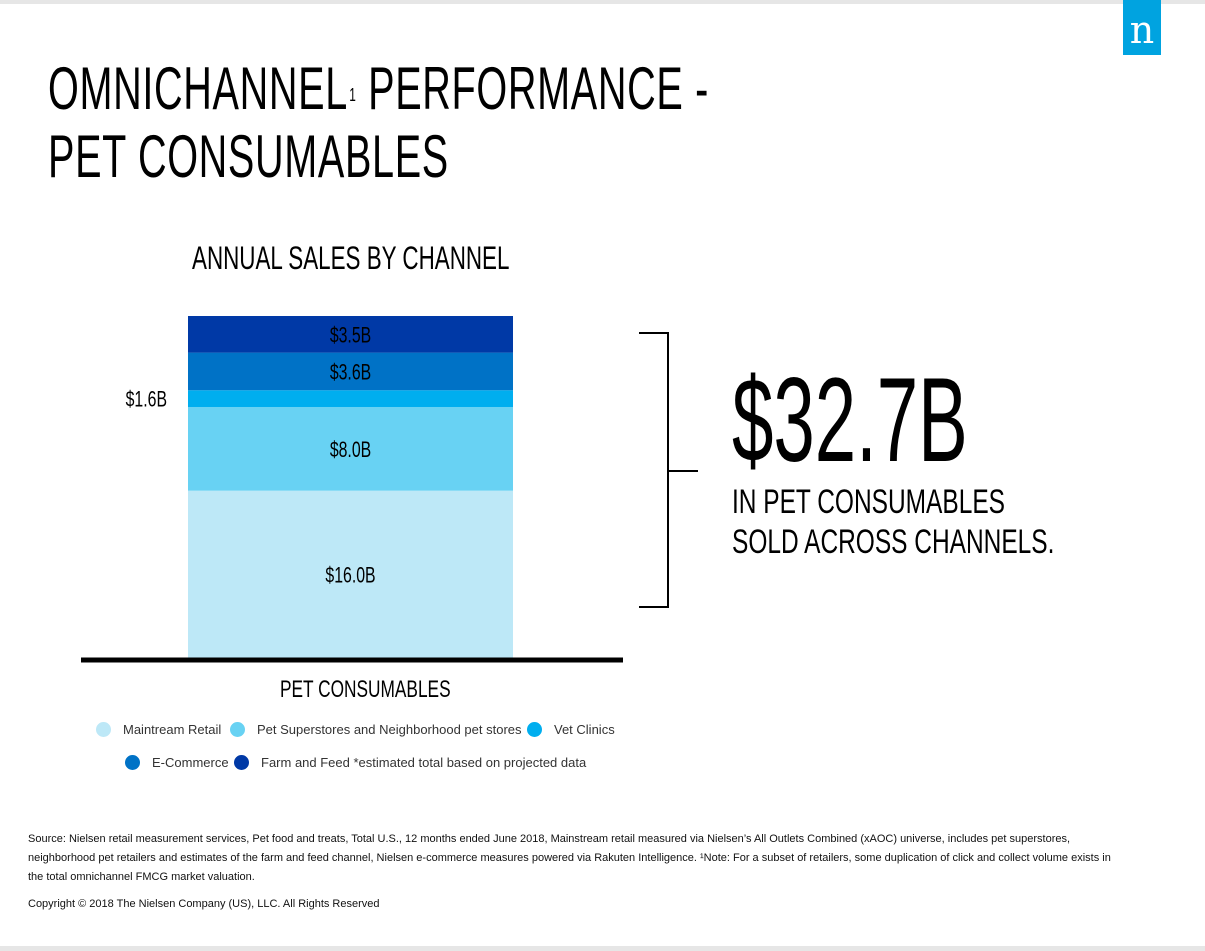 Image resolution: width=1205 pixels, height=951 pixels. What do you see at coordinates (241, 762) in the screenshot?
I see `legend-swatch-farm` at bounding box center [241, 762].